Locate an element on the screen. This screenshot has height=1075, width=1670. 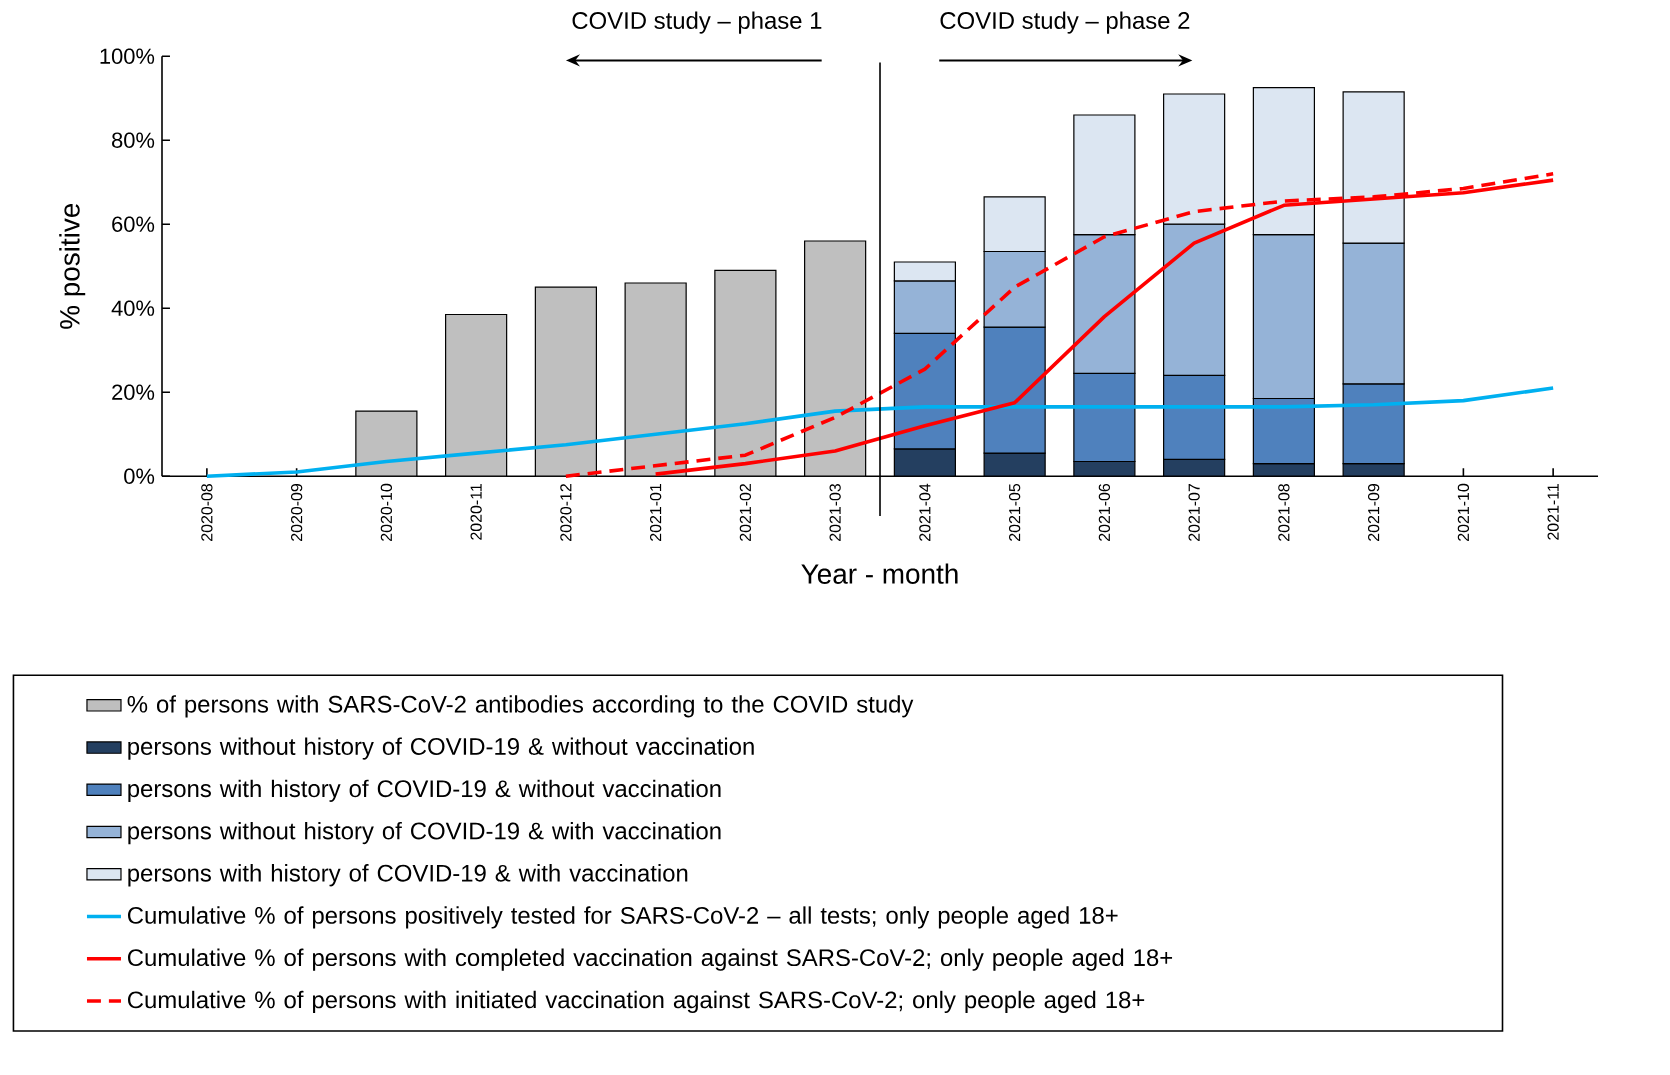
x-tick-label: 2021-09 is located at coordinates (1374, 512).